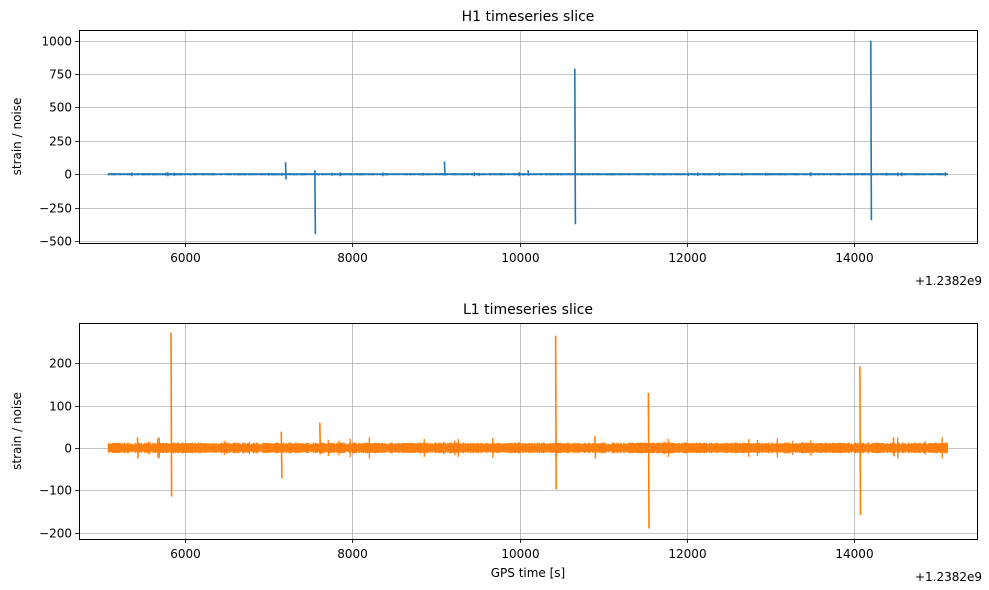 This screenshot has height=590, width=989. What do you see at coordinates (528, 310) in the screenshot?
I see `l1-plot-title: L1 timeseries slice` at bounding box center [528, 310].